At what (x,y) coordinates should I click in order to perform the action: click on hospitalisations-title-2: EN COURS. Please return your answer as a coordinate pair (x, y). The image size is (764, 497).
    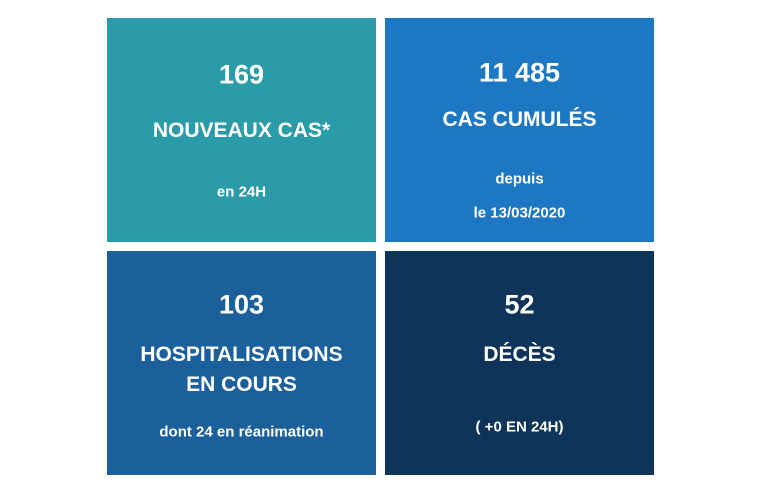
    Looking at the image, I should click on (241, 384).